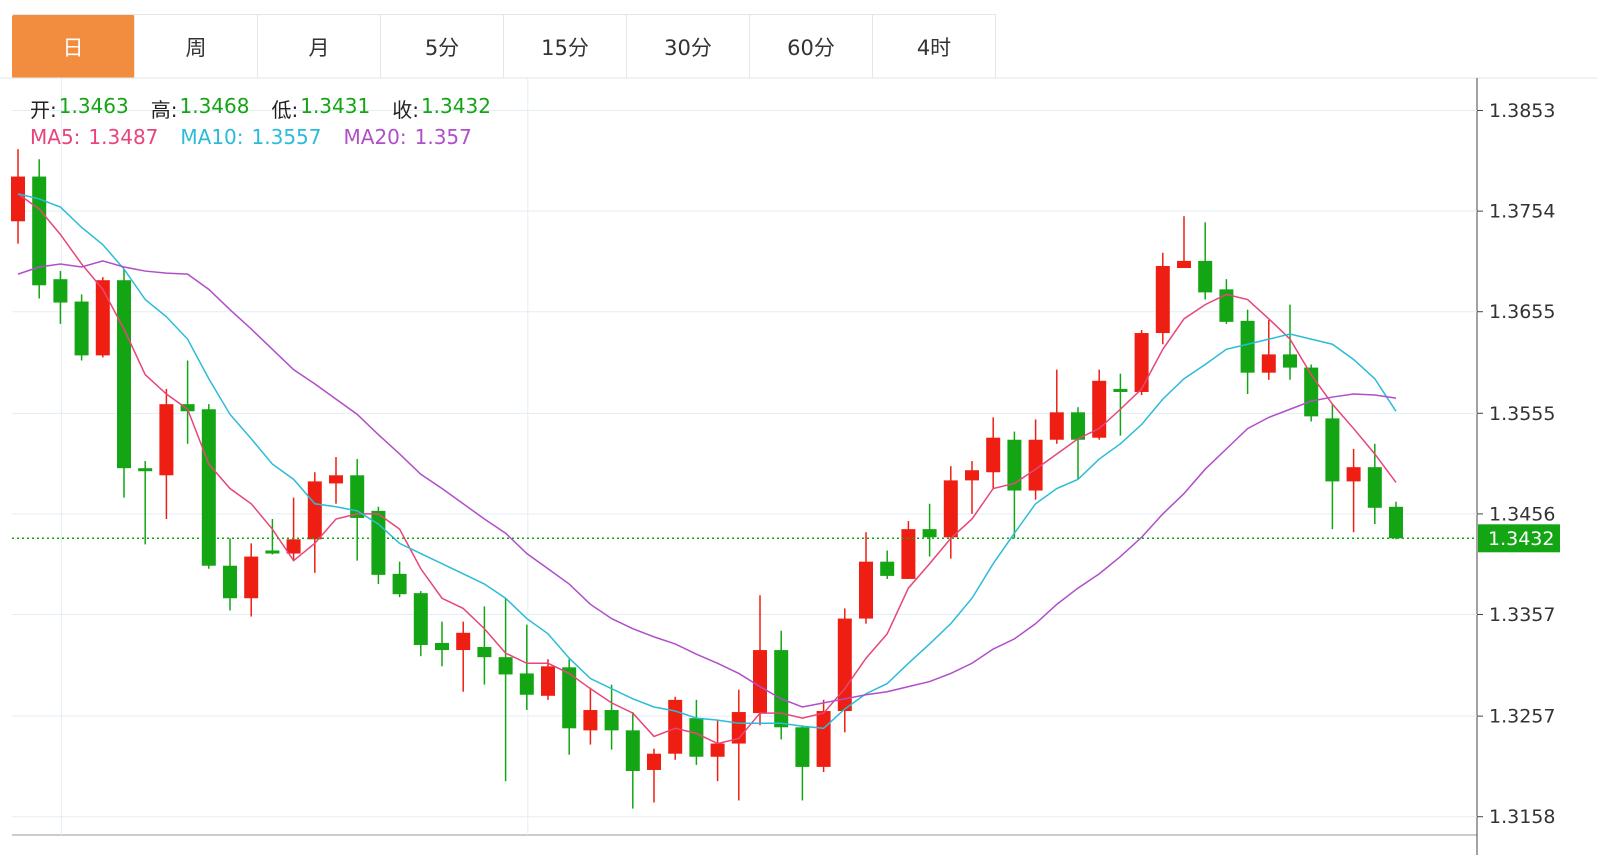 The width and height of the screenshot is (1597, 855). I want to click on info-value: 1.3468, so click(214, 106).